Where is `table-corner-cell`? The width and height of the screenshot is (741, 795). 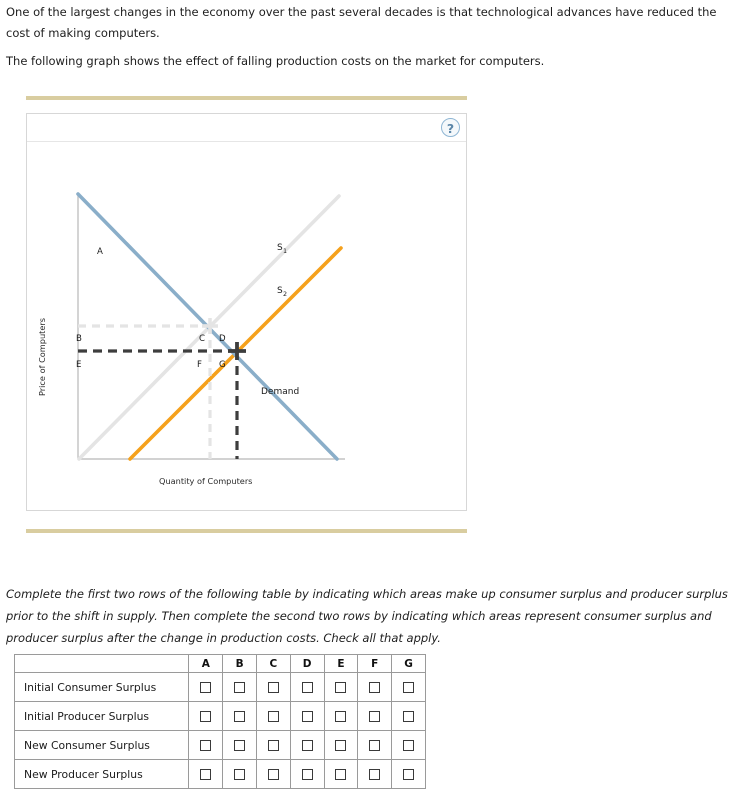
table-corner-cell is located at coordinates (102, 663).